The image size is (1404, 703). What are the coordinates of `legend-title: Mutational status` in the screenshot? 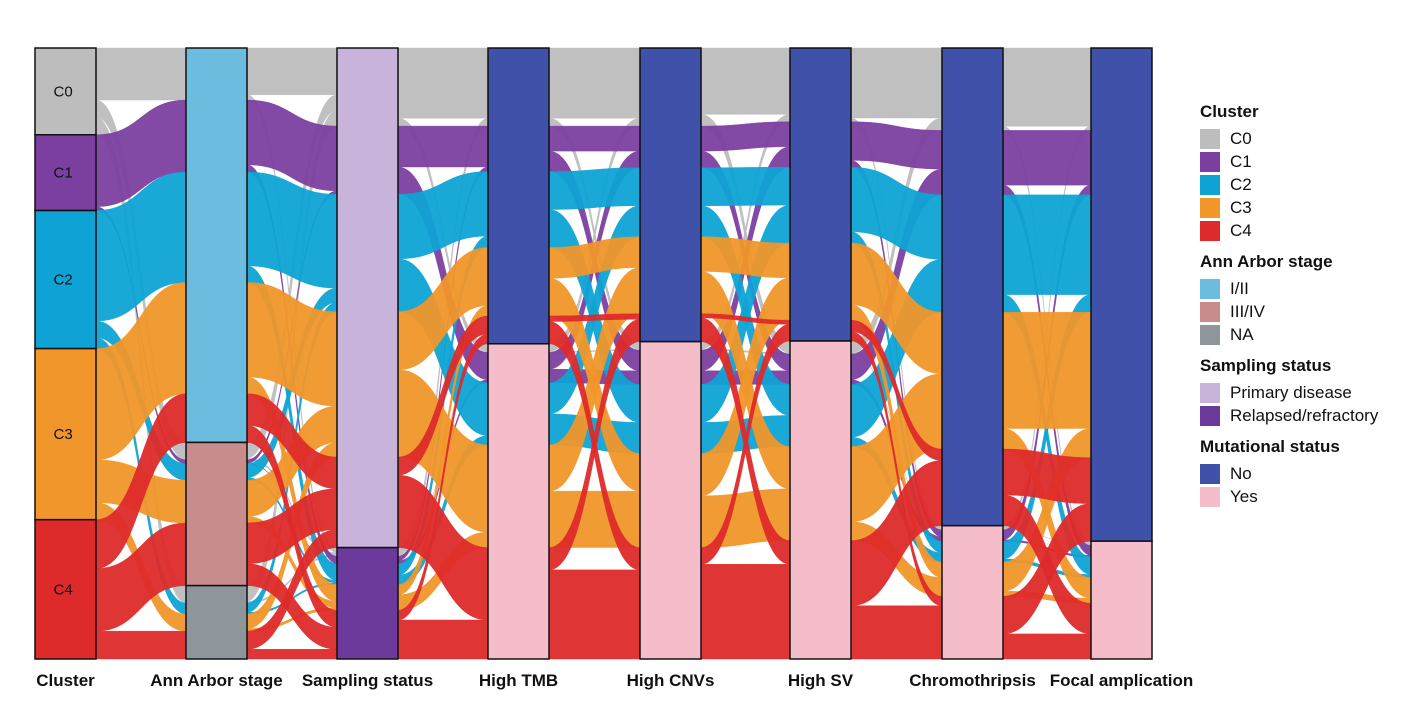 It's located at (1270, 446).